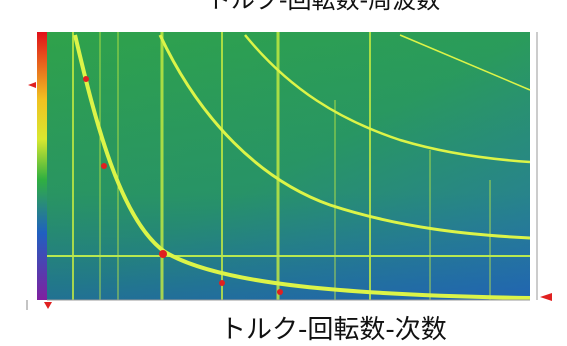 The width and height of the screenshot is (567, 346). I want to click on colorbar, so click(42, 166).